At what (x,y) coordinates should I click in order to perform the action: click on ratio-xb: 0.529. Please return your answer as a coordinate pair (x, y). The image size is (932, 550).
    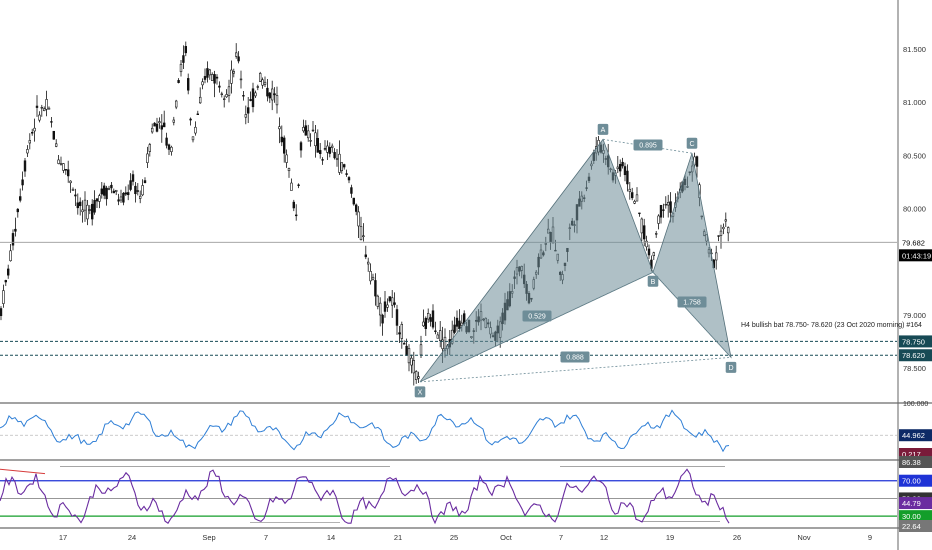
    Looking at the image, I should click on (537, 317).